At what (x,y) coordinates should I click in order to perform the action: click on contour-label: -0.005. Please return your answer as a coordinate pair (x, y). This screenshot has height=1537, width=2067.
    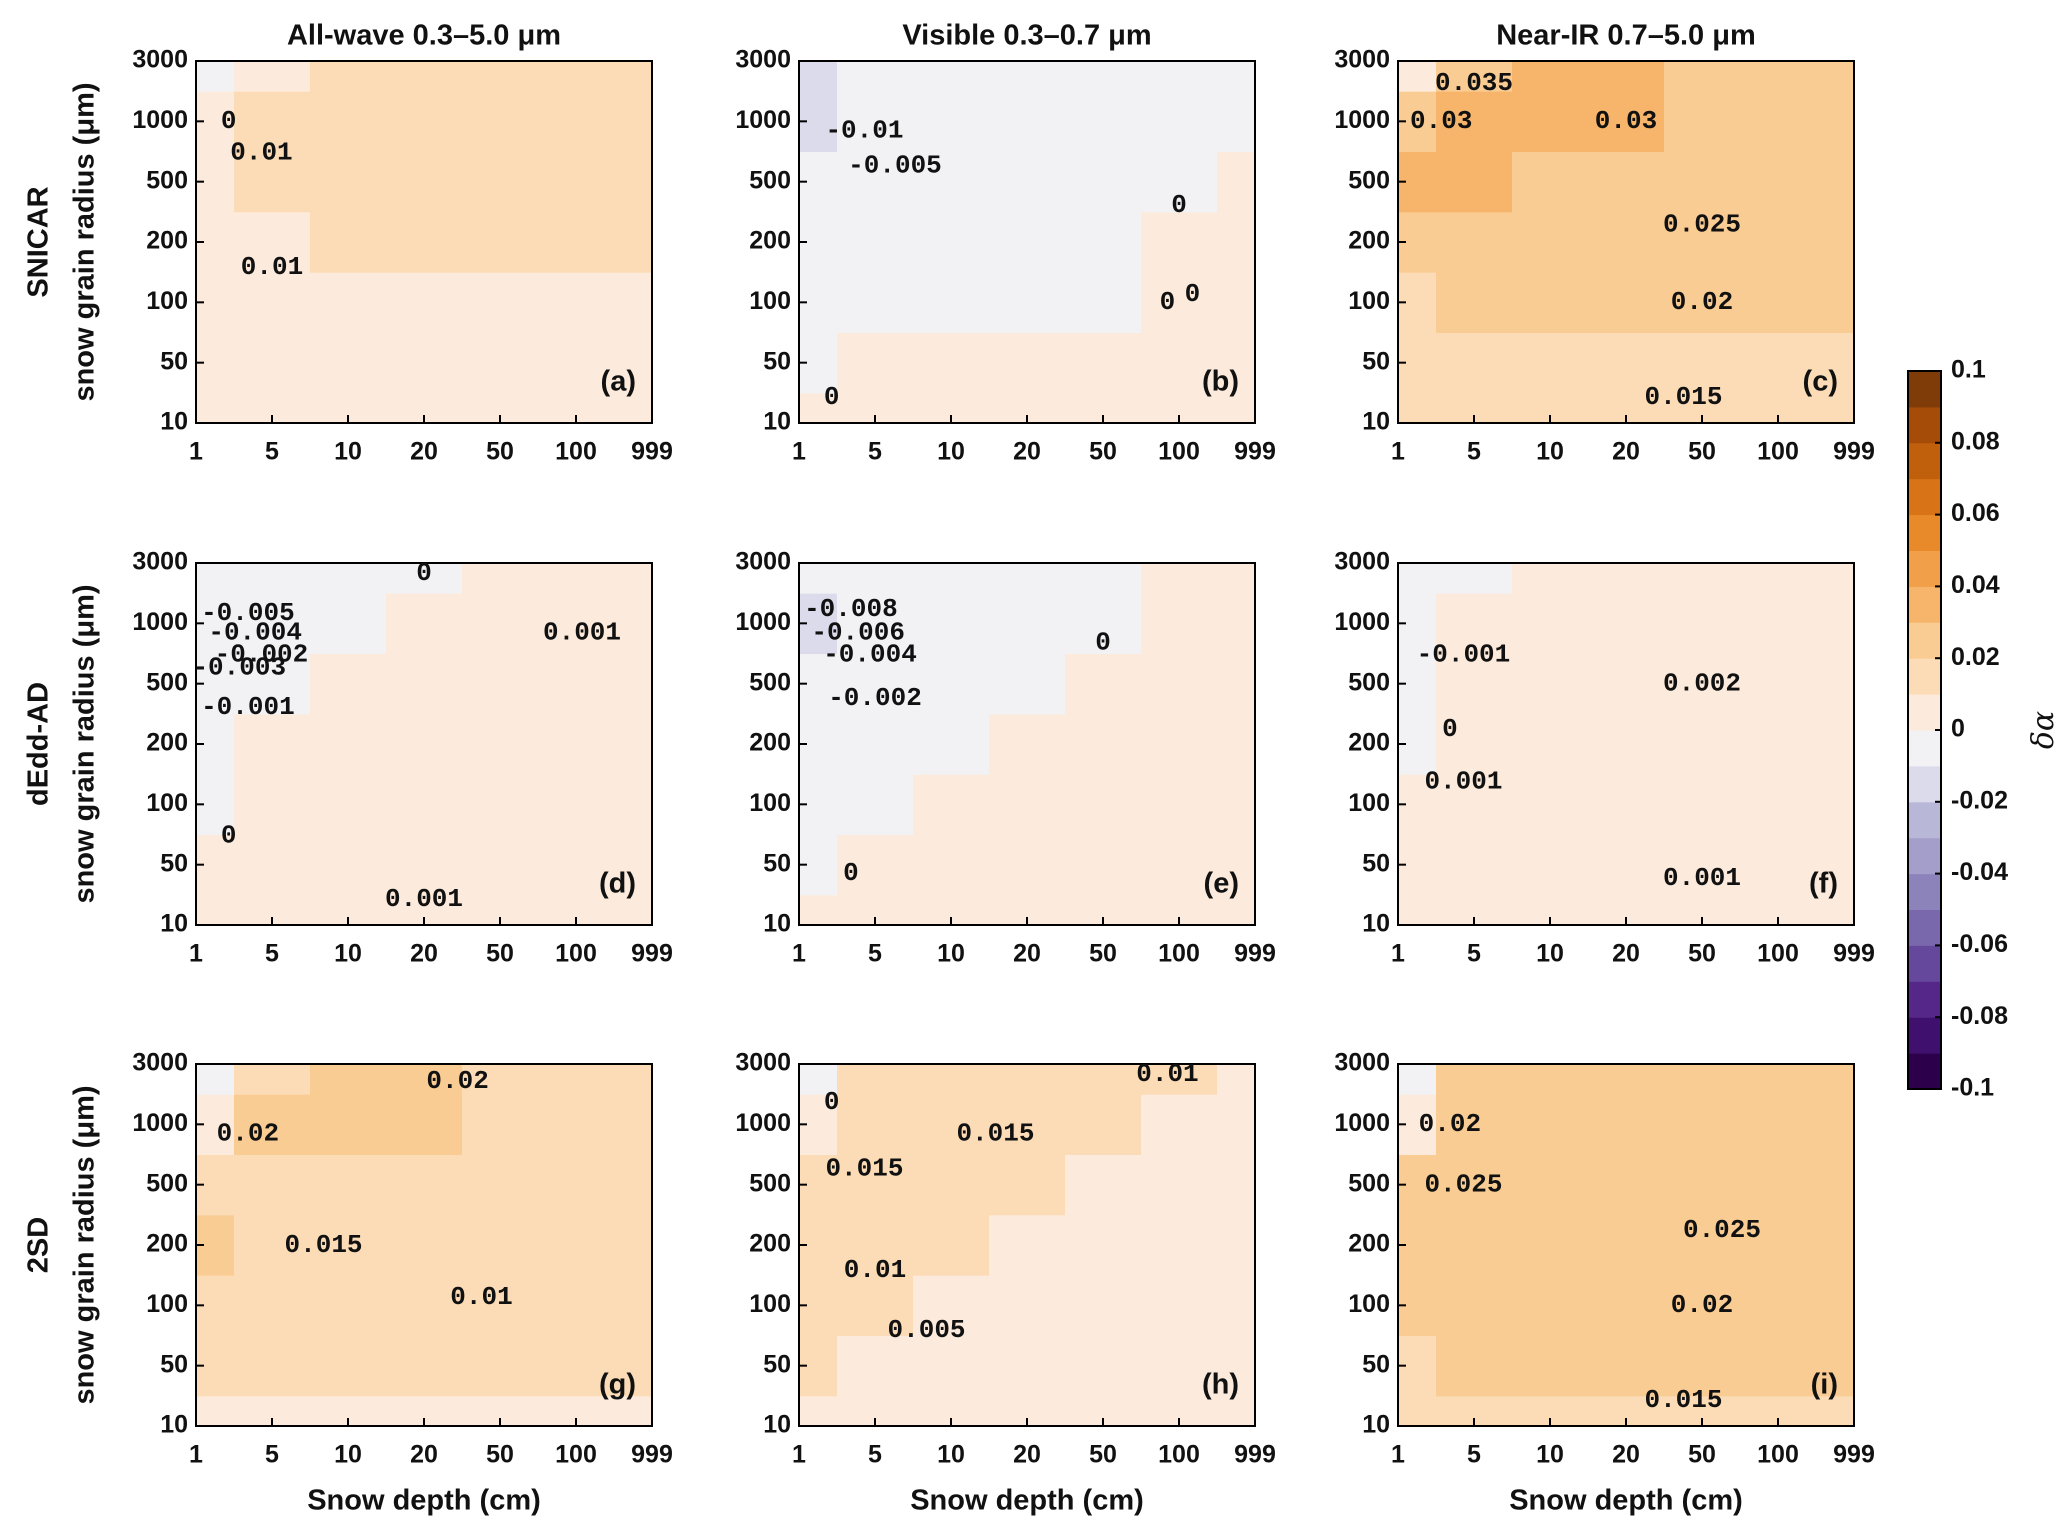
    Looking at the image, I should click on (248, 613).